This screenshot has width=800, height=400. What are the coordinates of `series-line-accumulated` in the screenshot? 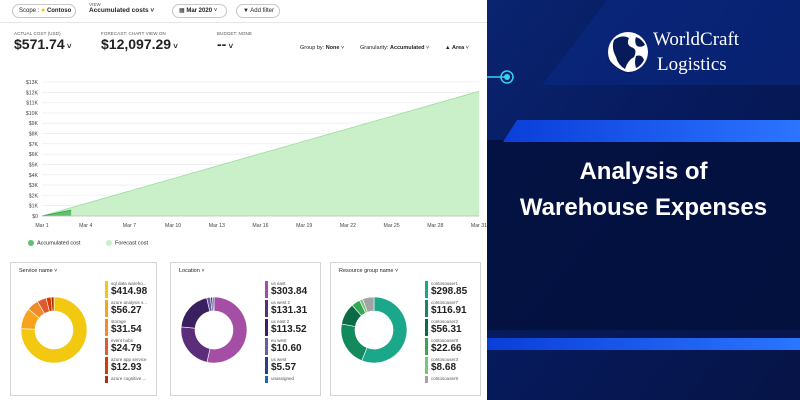 It's located at (56, 213).